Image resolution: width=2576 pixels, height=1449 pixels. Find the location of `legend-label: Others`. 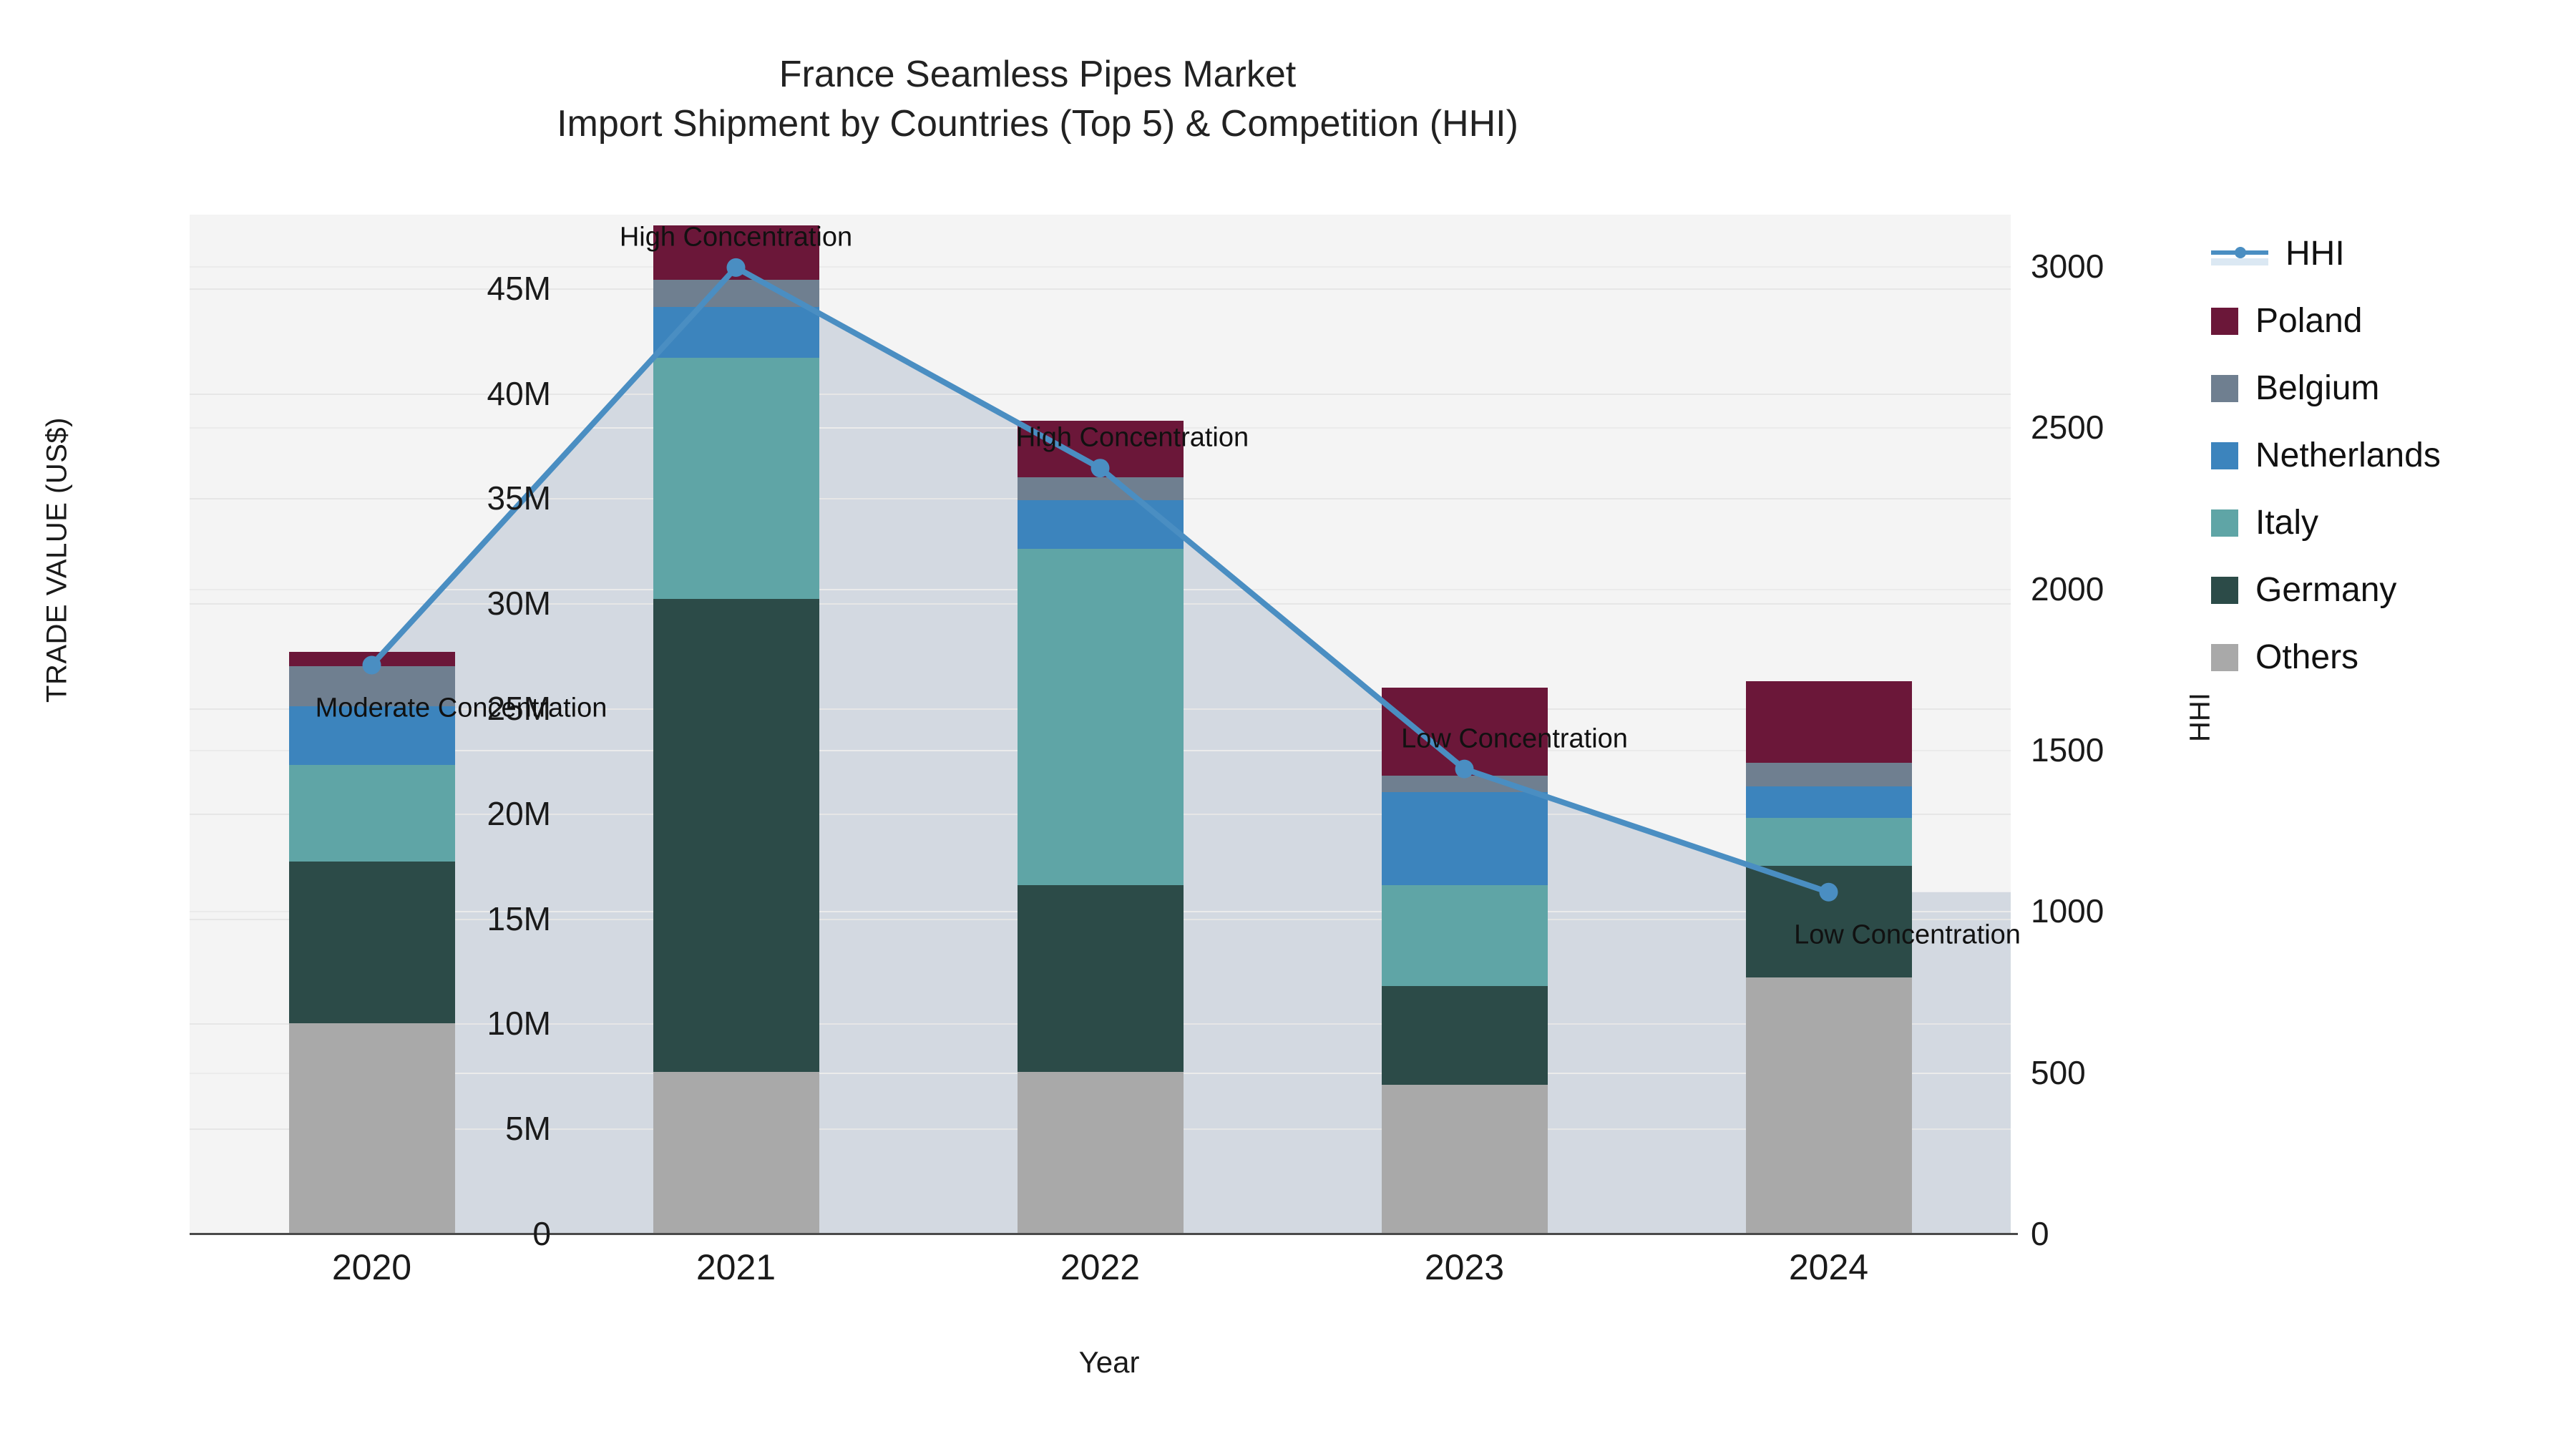

legend-label: Others is located at coordinates (2307, 657).